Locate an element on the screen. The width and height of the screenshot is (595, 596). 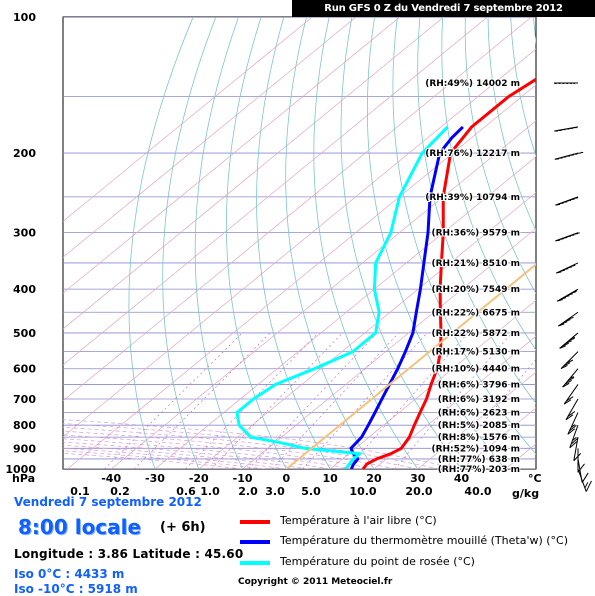
legend-label-temperature: Température à l'air libre (°C) is located at coordinates (358, 520).